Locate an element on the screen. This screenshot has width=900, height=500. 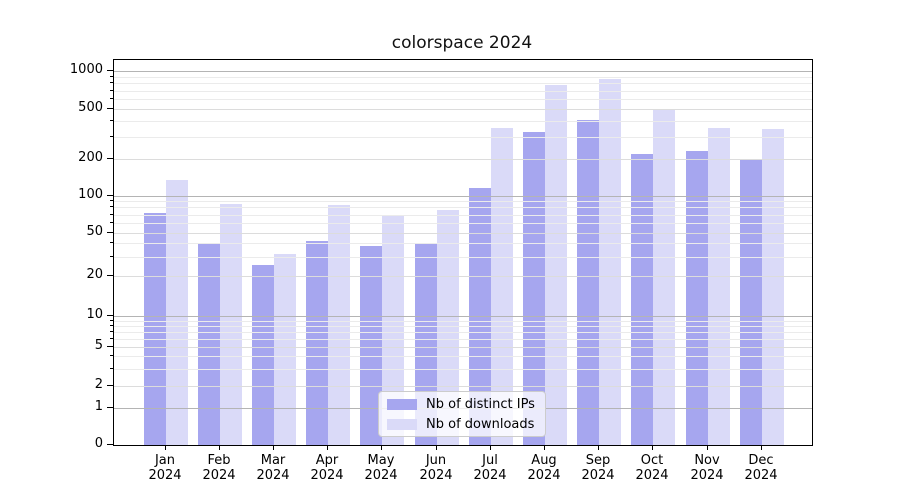
y-tick-label-10: 10 is located at coordinates (94, 314).